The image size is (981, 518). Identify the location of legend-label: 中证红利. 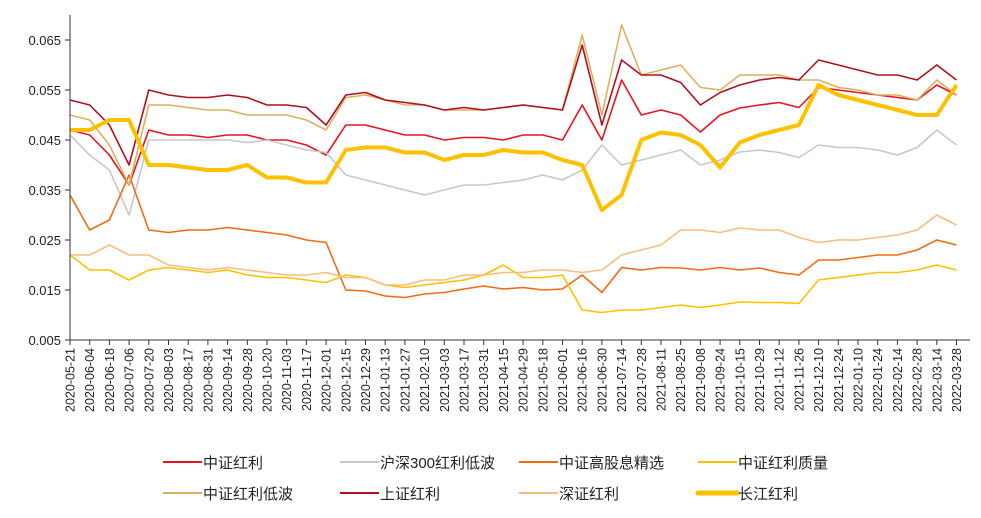
(233, 463).